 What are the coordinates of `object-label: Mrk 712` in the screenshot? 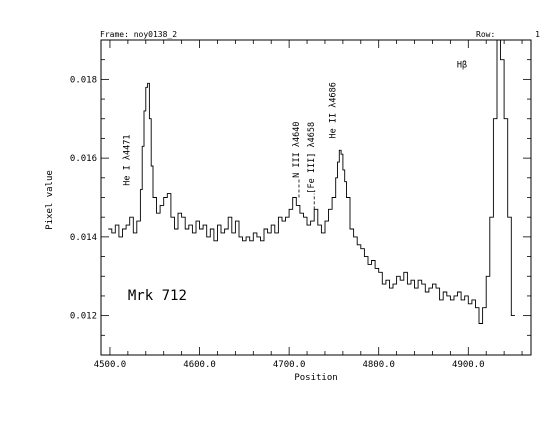 It's located at (157, 296).